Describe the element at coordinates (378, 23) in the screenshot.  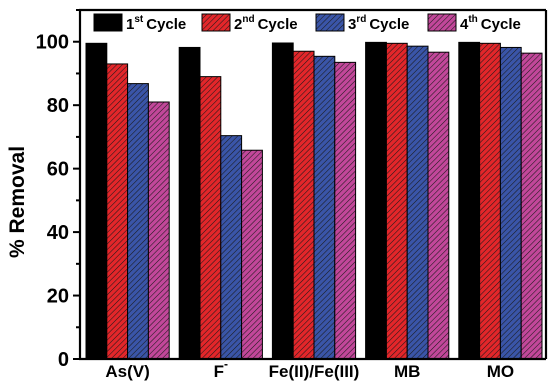
I see `legend-label-3: 3rd Cycle` at that location.